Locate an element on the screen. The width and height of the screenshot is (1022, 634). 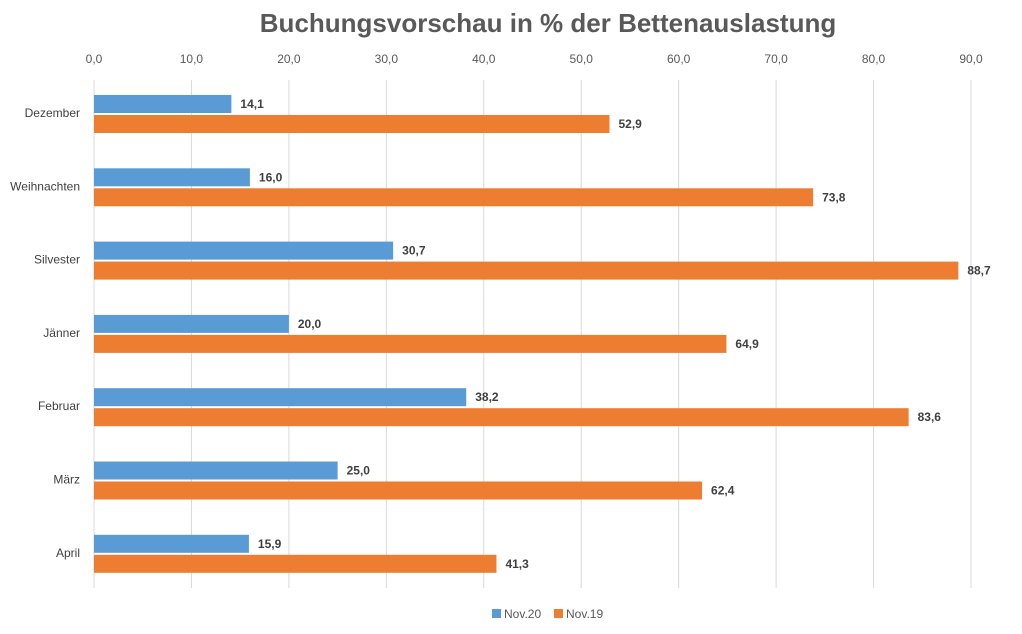
data-label: 41,3 is located at coordinates (517, 564).